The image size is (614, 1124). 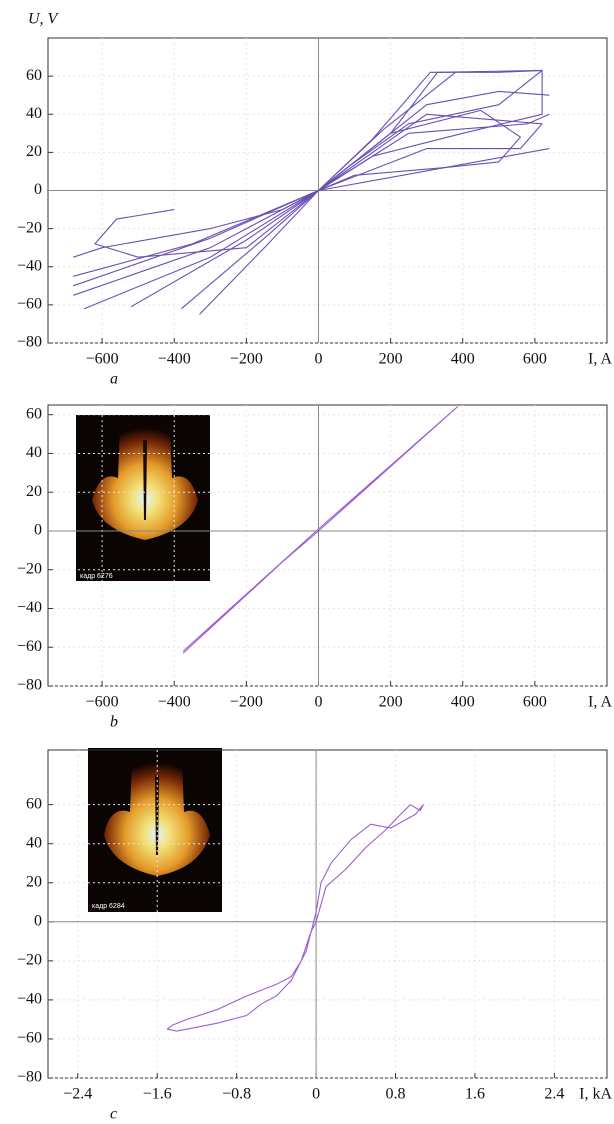 What do you see at coordinates (44, 19) in the screenshot?
I see `y-axis-label: U, V` at bounding box center [44, 19].